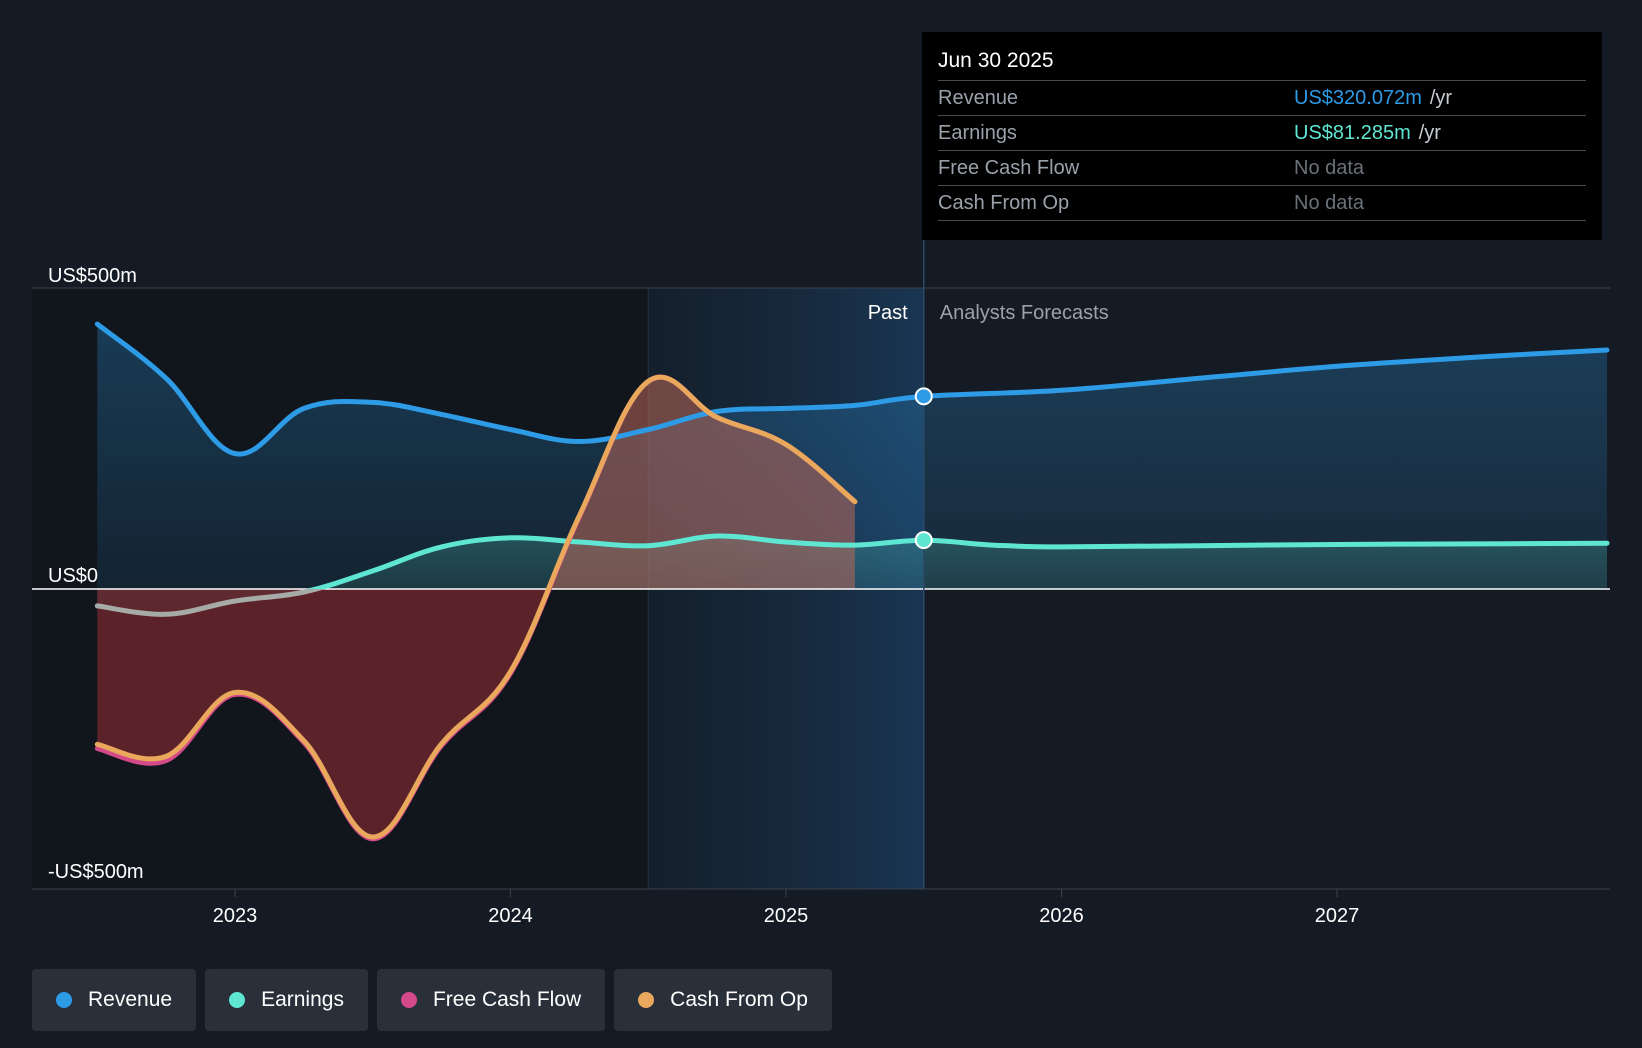 The width and height of the screenshot is (1642, 1048). I want to click on legend-item-revenue: Revenue, so click(114, 1000).